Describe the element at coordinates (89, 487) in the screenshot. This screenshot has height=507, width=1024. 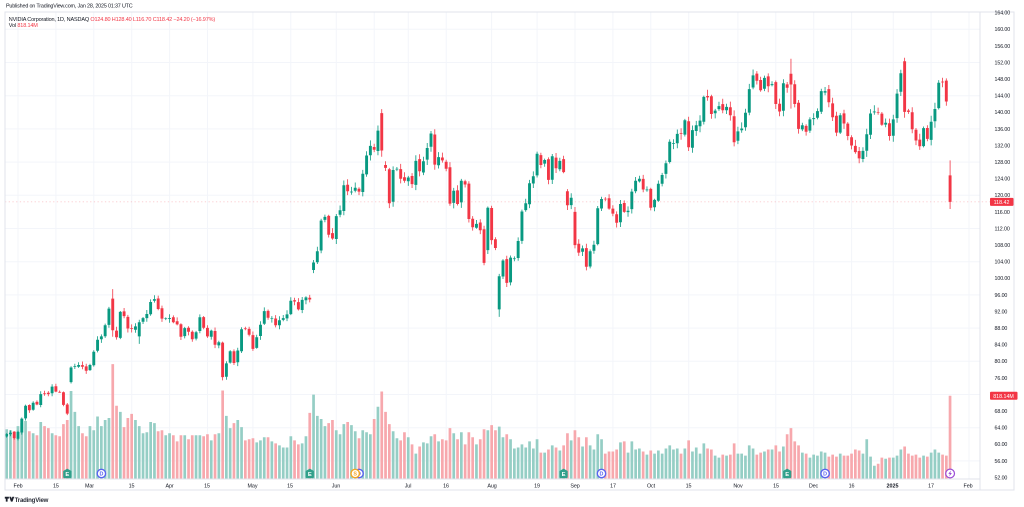
I see `svg-text: Mar` at that location.